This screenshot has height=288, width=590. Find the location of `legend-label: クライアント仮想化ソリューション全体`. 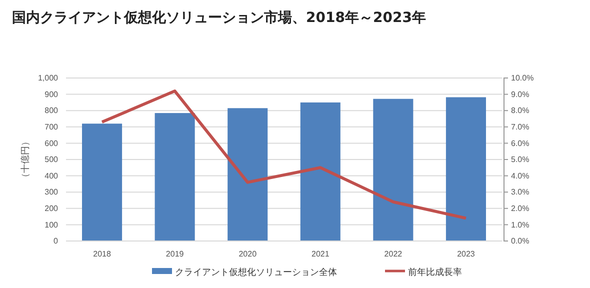

legend-label: クライアント仮想化ソリューション全体 is located at coordinates (256, 272).